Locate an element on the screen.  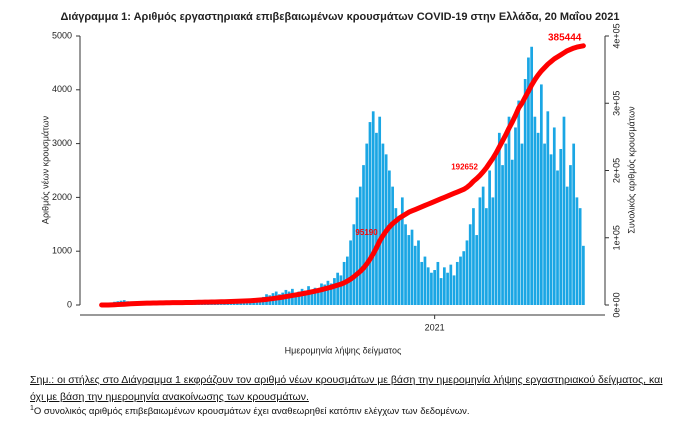
y-tick-label: 2000 is located at coordinates (62, 197).